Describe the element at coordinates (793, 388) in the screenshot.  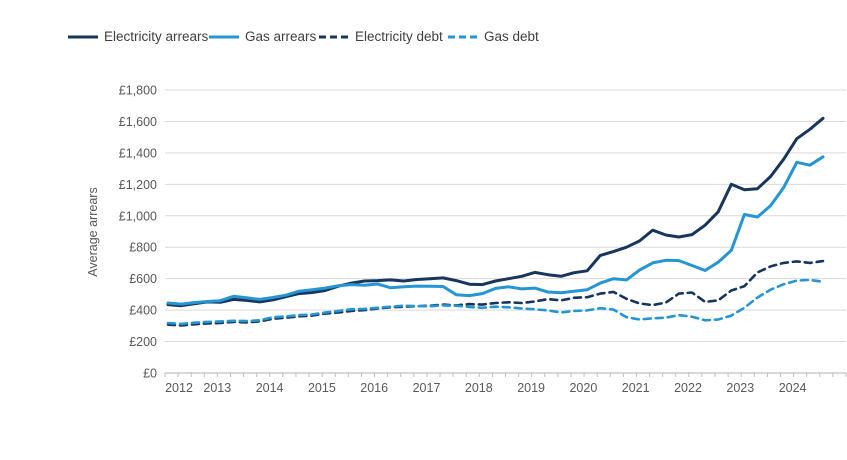
I see `x-tick-label: 2024` at that location.